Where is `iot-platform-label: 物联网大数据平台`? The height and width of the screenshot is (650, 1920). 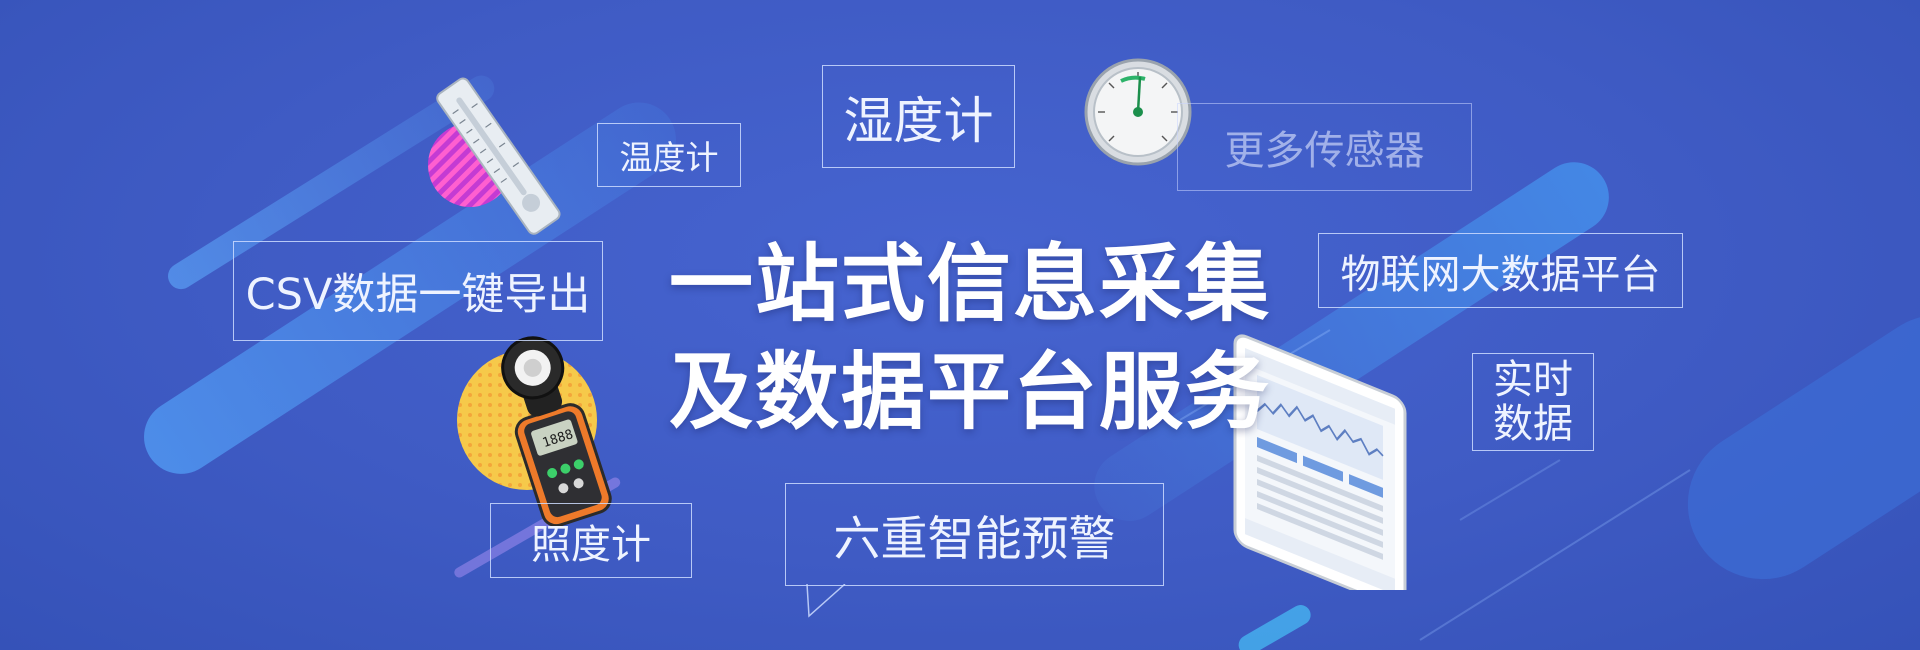
iot-platform-label: 物联网大数据平台 is located at coordinates (1500, 270).